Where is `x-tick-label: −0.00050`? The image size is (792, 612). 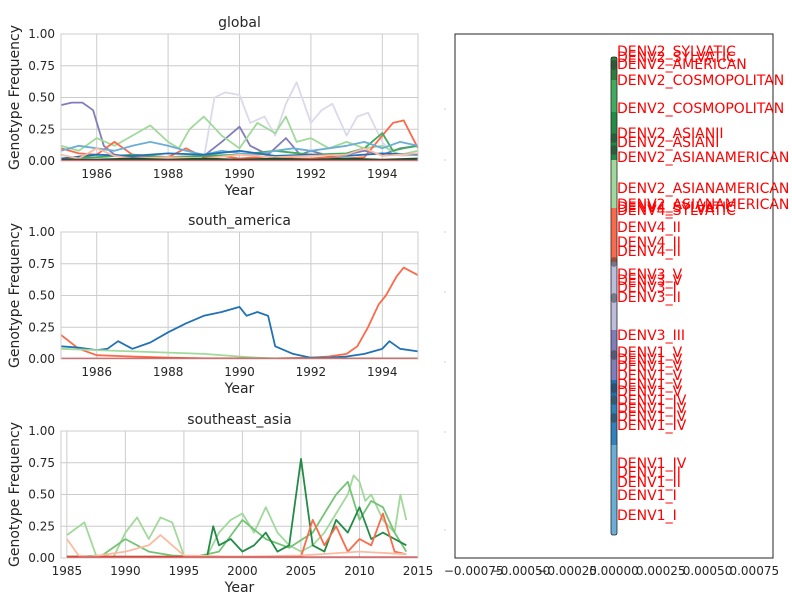 x-tick-label: −0.00050 is located at coordinates (521, 571).